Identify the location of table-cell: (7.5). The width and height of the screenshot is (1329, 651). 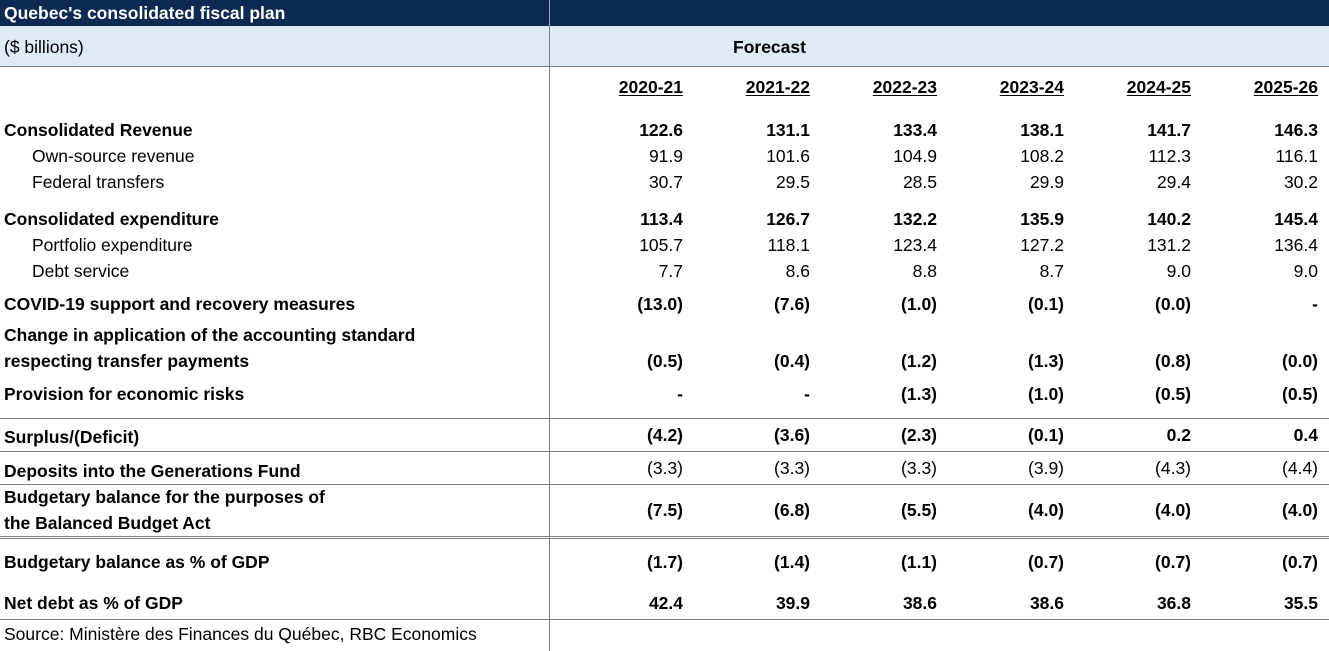
(665, 510).